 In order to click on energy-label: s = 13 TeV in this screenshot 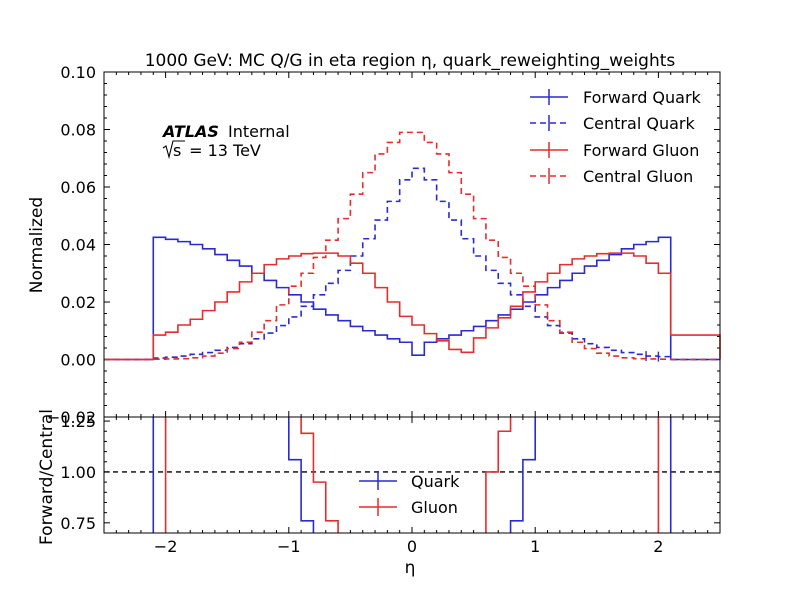, I will do `click(211, 150)`.